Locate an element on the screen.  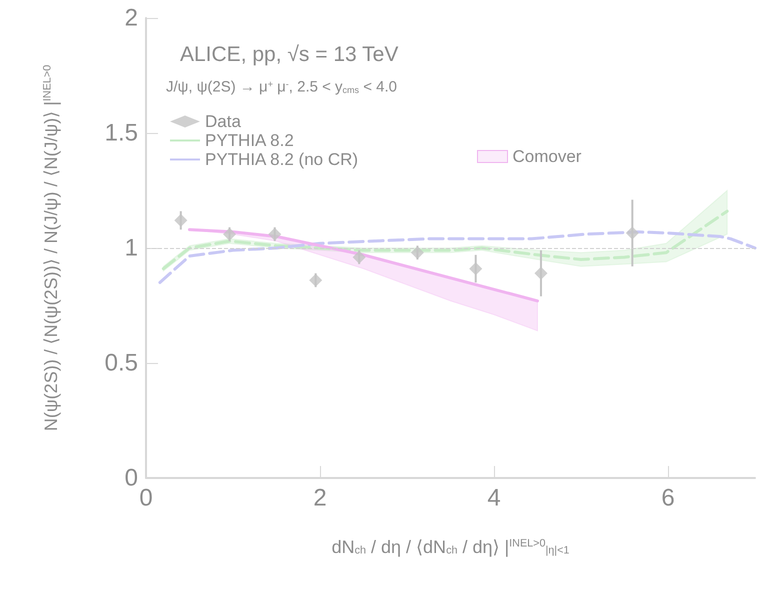
y-axis-title: N(ψ(2S)) / ⟨N(ψ(2S))⟩ / N(J/ψ) / ⟨N(J/ψ)⟩ |INEL>0 is located at coordinates (51, 248).